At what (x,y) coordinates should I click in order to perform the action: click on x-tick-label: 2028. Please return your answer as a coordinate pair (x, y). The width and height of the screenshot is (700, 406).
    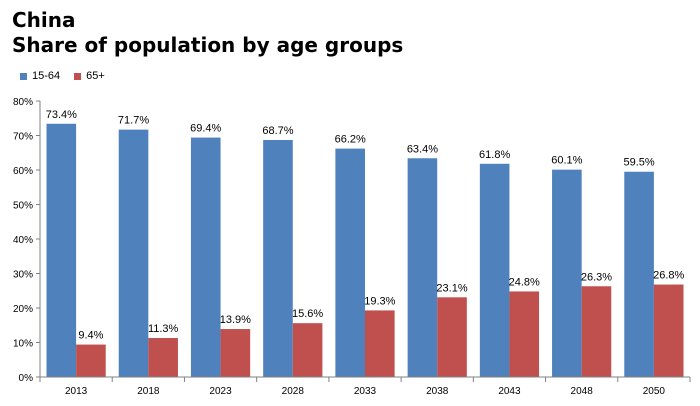
    Looking at the image, I should click on (293, 391).